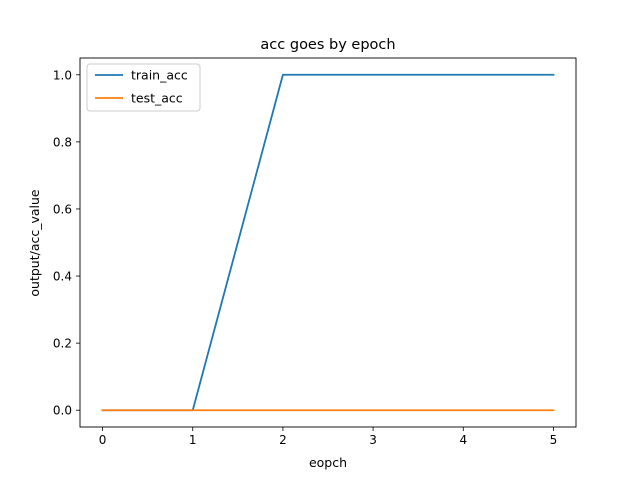 Image resolution: width=640 pixels, height=480 pixels. What do you see at coordinates (283, 440) in the screenshot?
I see `x-tick-label: 2` at bounding box center [283, 440].